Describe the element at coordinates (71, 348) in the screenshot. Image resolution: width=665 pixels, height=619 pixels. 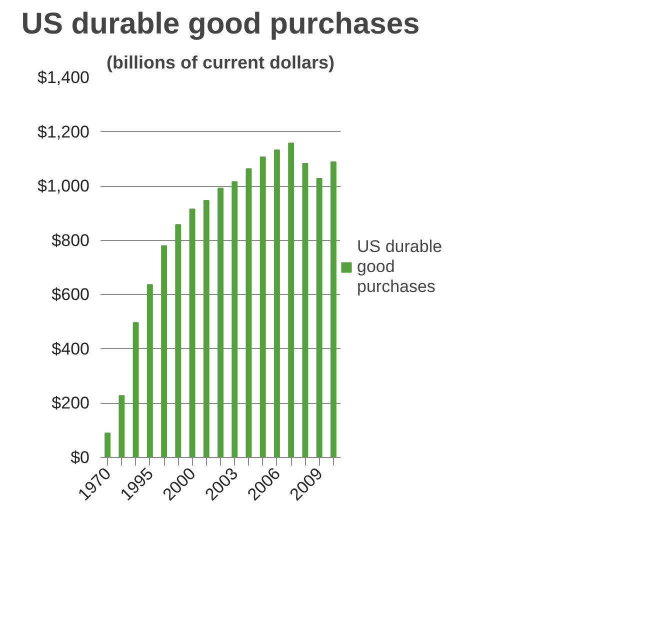
I see `y-tick-label: $400` at that location.